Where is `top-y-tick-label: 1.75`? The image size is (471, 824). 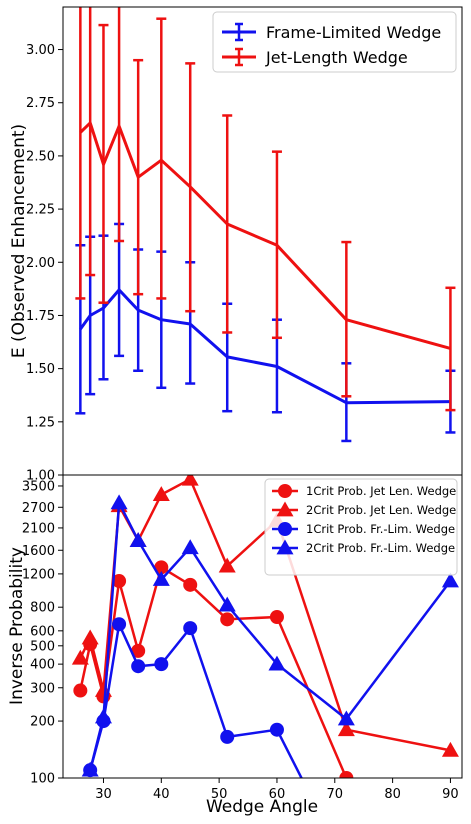 top-y-tick-label: 1.75 is located at coordinates (40, 316).